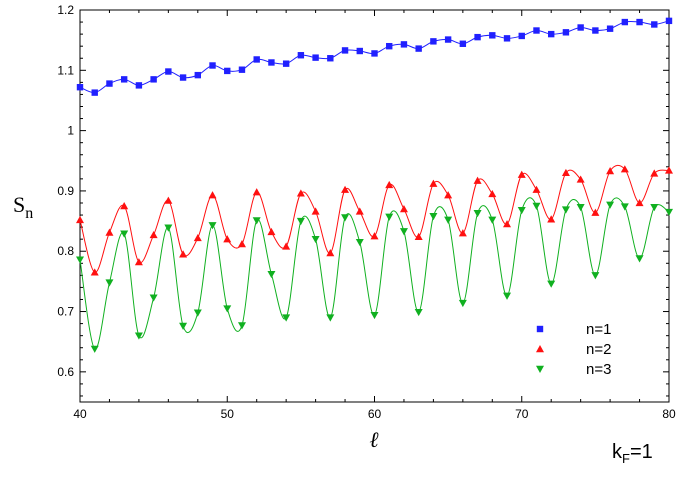  I want to click on y-tick-label: 1.2, so click(65, 10).